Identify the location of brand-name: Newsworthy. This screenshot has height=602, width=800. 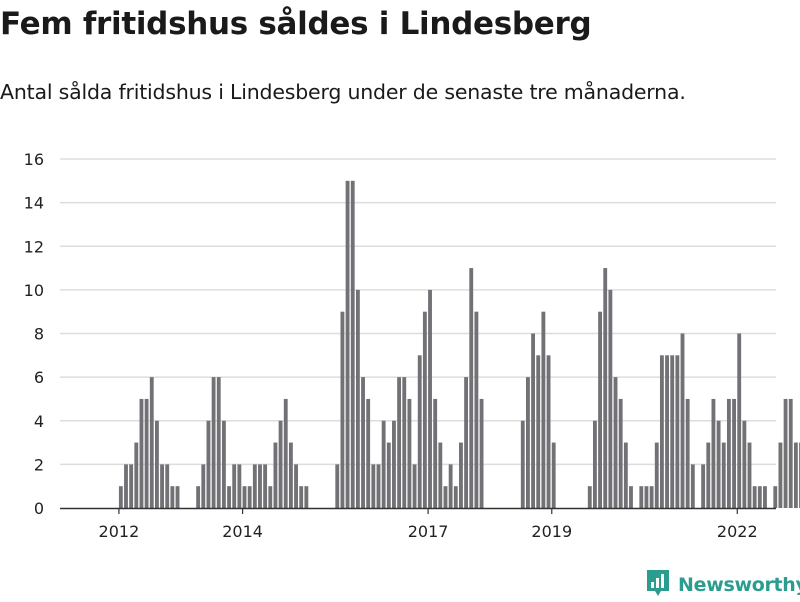
(739, 585).